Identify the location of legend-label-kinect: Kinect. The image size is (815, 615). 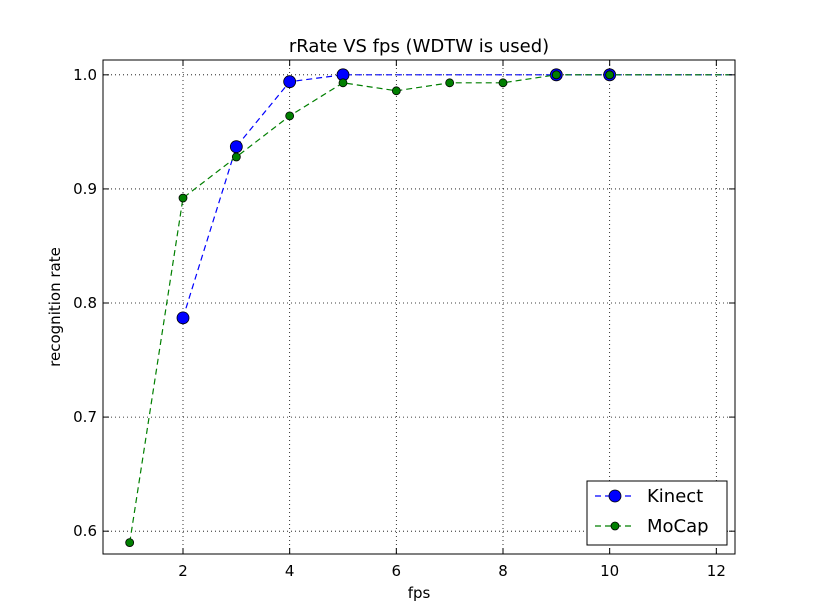
(675, 496).